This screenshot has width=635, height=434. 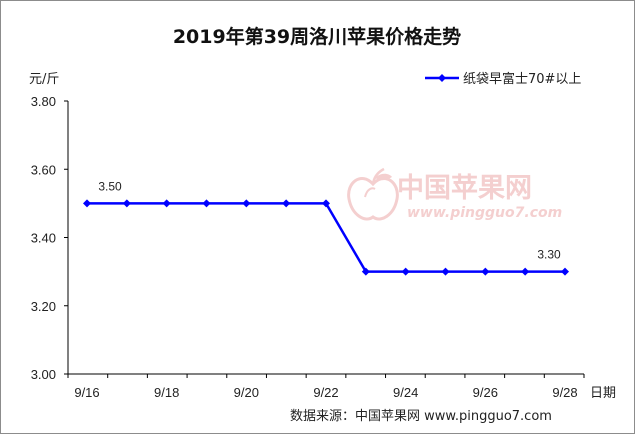 I want to click on x-tick-label: 9/20, so click(x=246, y=392).